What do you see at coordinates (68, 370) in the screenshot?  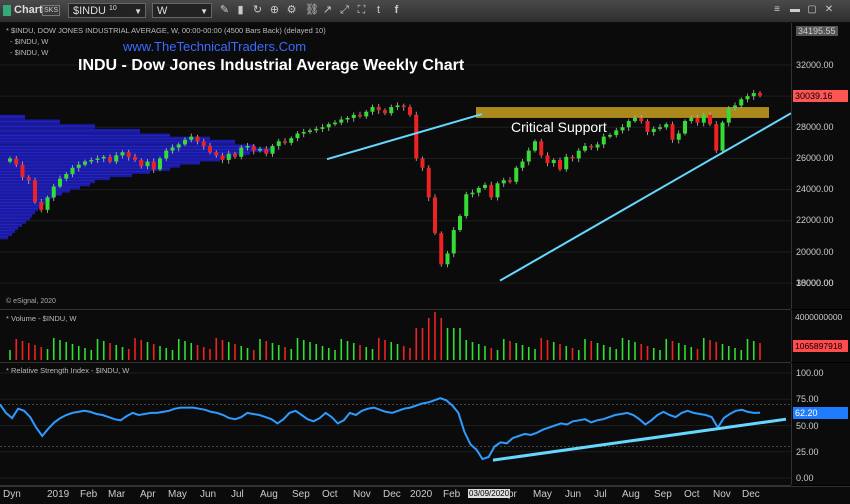 I see `rsi-label: * Relative Strength Index - $INDU, W` at bounding box center [68, 370].